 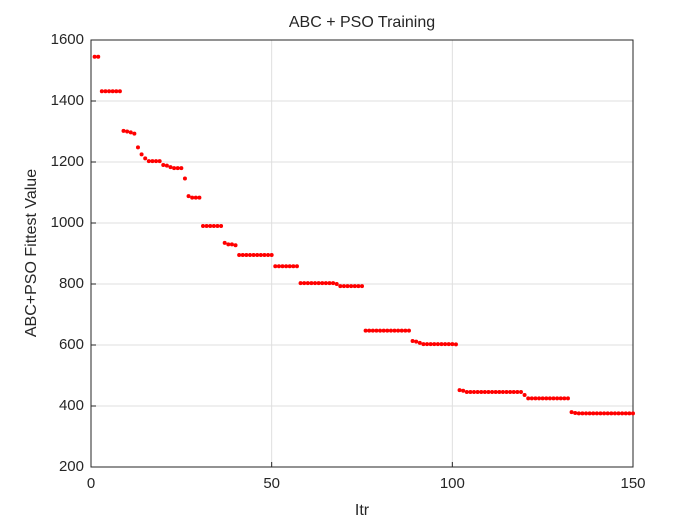 What do you see at coordinates (71, 466) in the screenshot?
I see `y-tick-label: 200` at bounding box center [71, 466].